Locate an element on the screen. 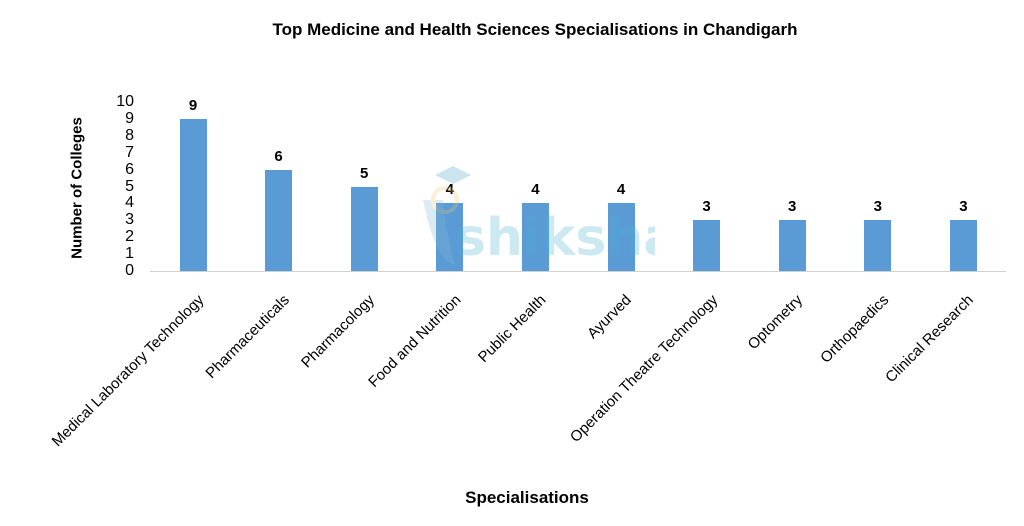 The width and height of the screenshot is (1024, 526). y-tick-label: 6 is located at coordinates (129, 169).